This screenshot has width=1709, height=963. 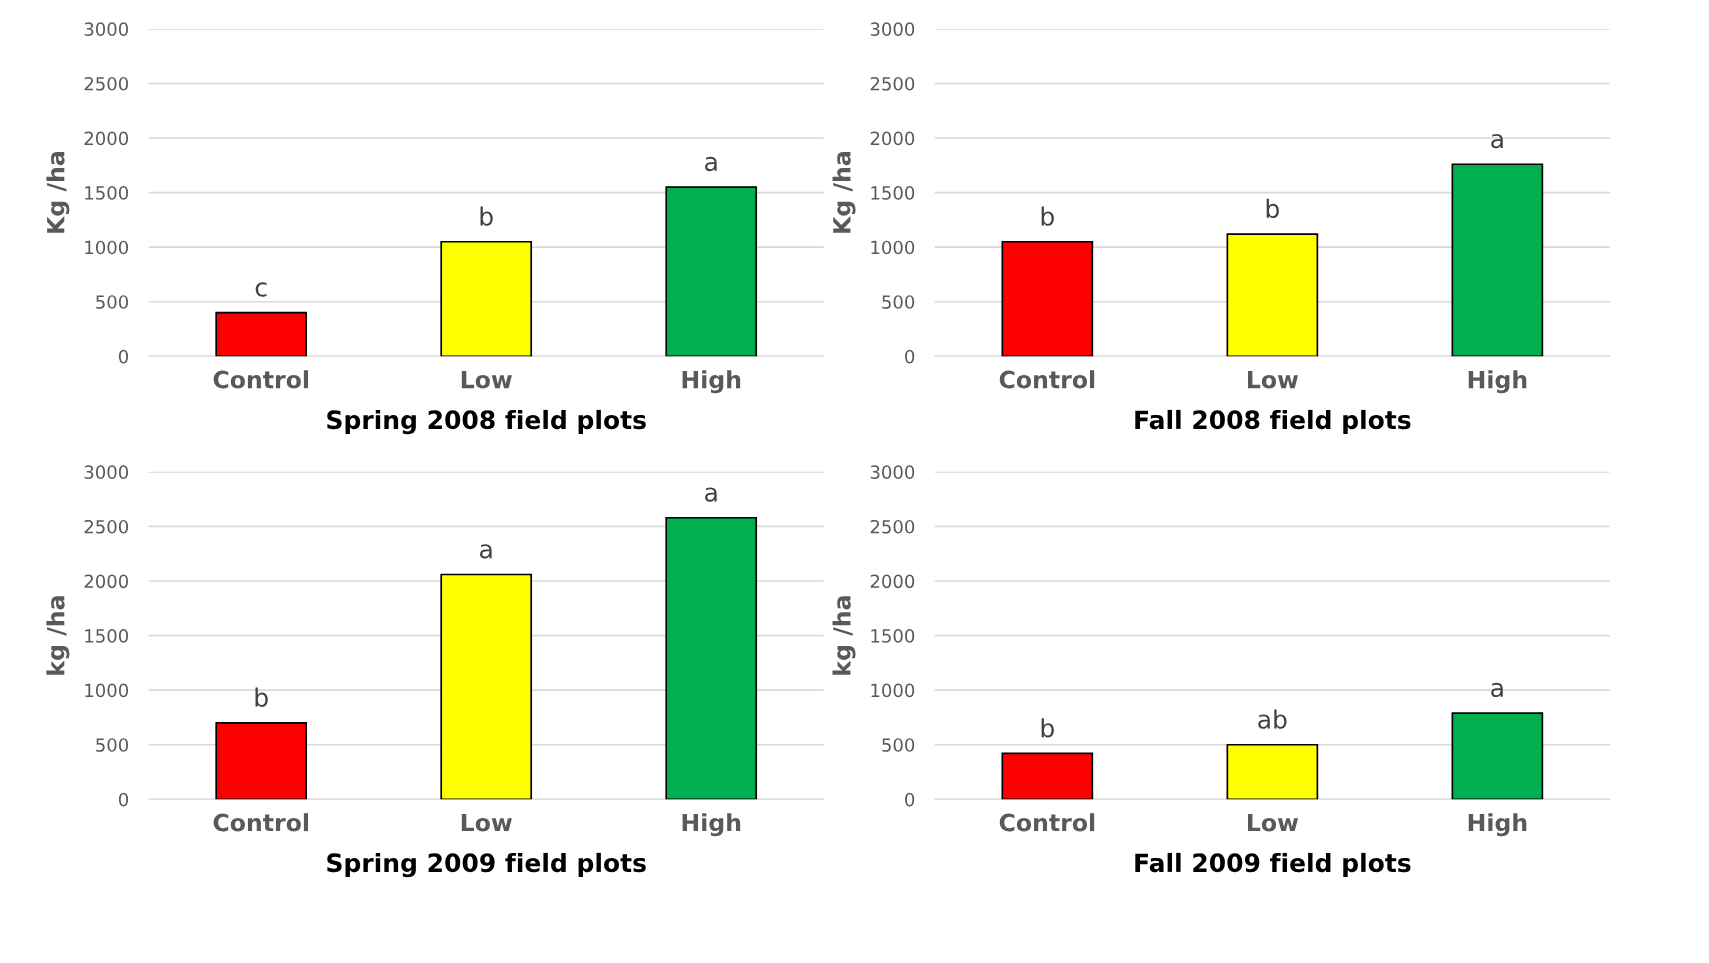 I want to click on annotation: ab, so click(x=1272, y=719).